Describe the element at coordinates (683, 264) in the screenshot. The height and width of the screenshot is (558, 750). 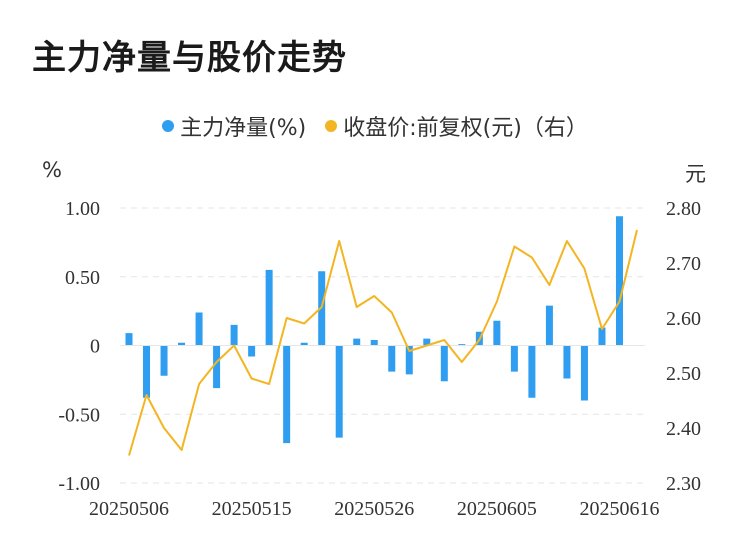
I see `right-tick-label: 2.70` at that location.